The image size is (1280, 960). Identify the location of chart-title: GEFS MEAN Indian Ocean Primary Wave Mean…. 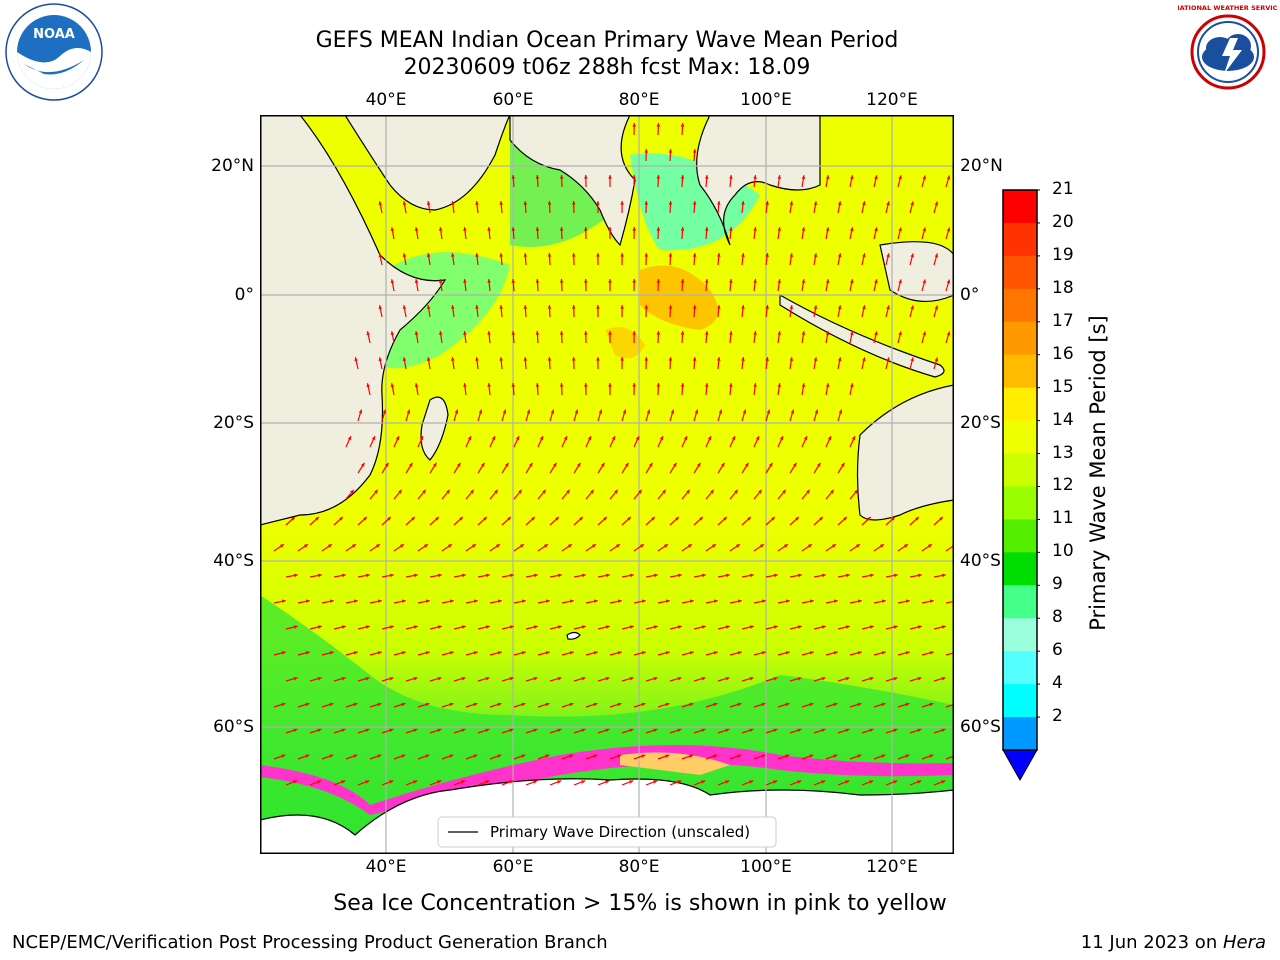
(607, 40).